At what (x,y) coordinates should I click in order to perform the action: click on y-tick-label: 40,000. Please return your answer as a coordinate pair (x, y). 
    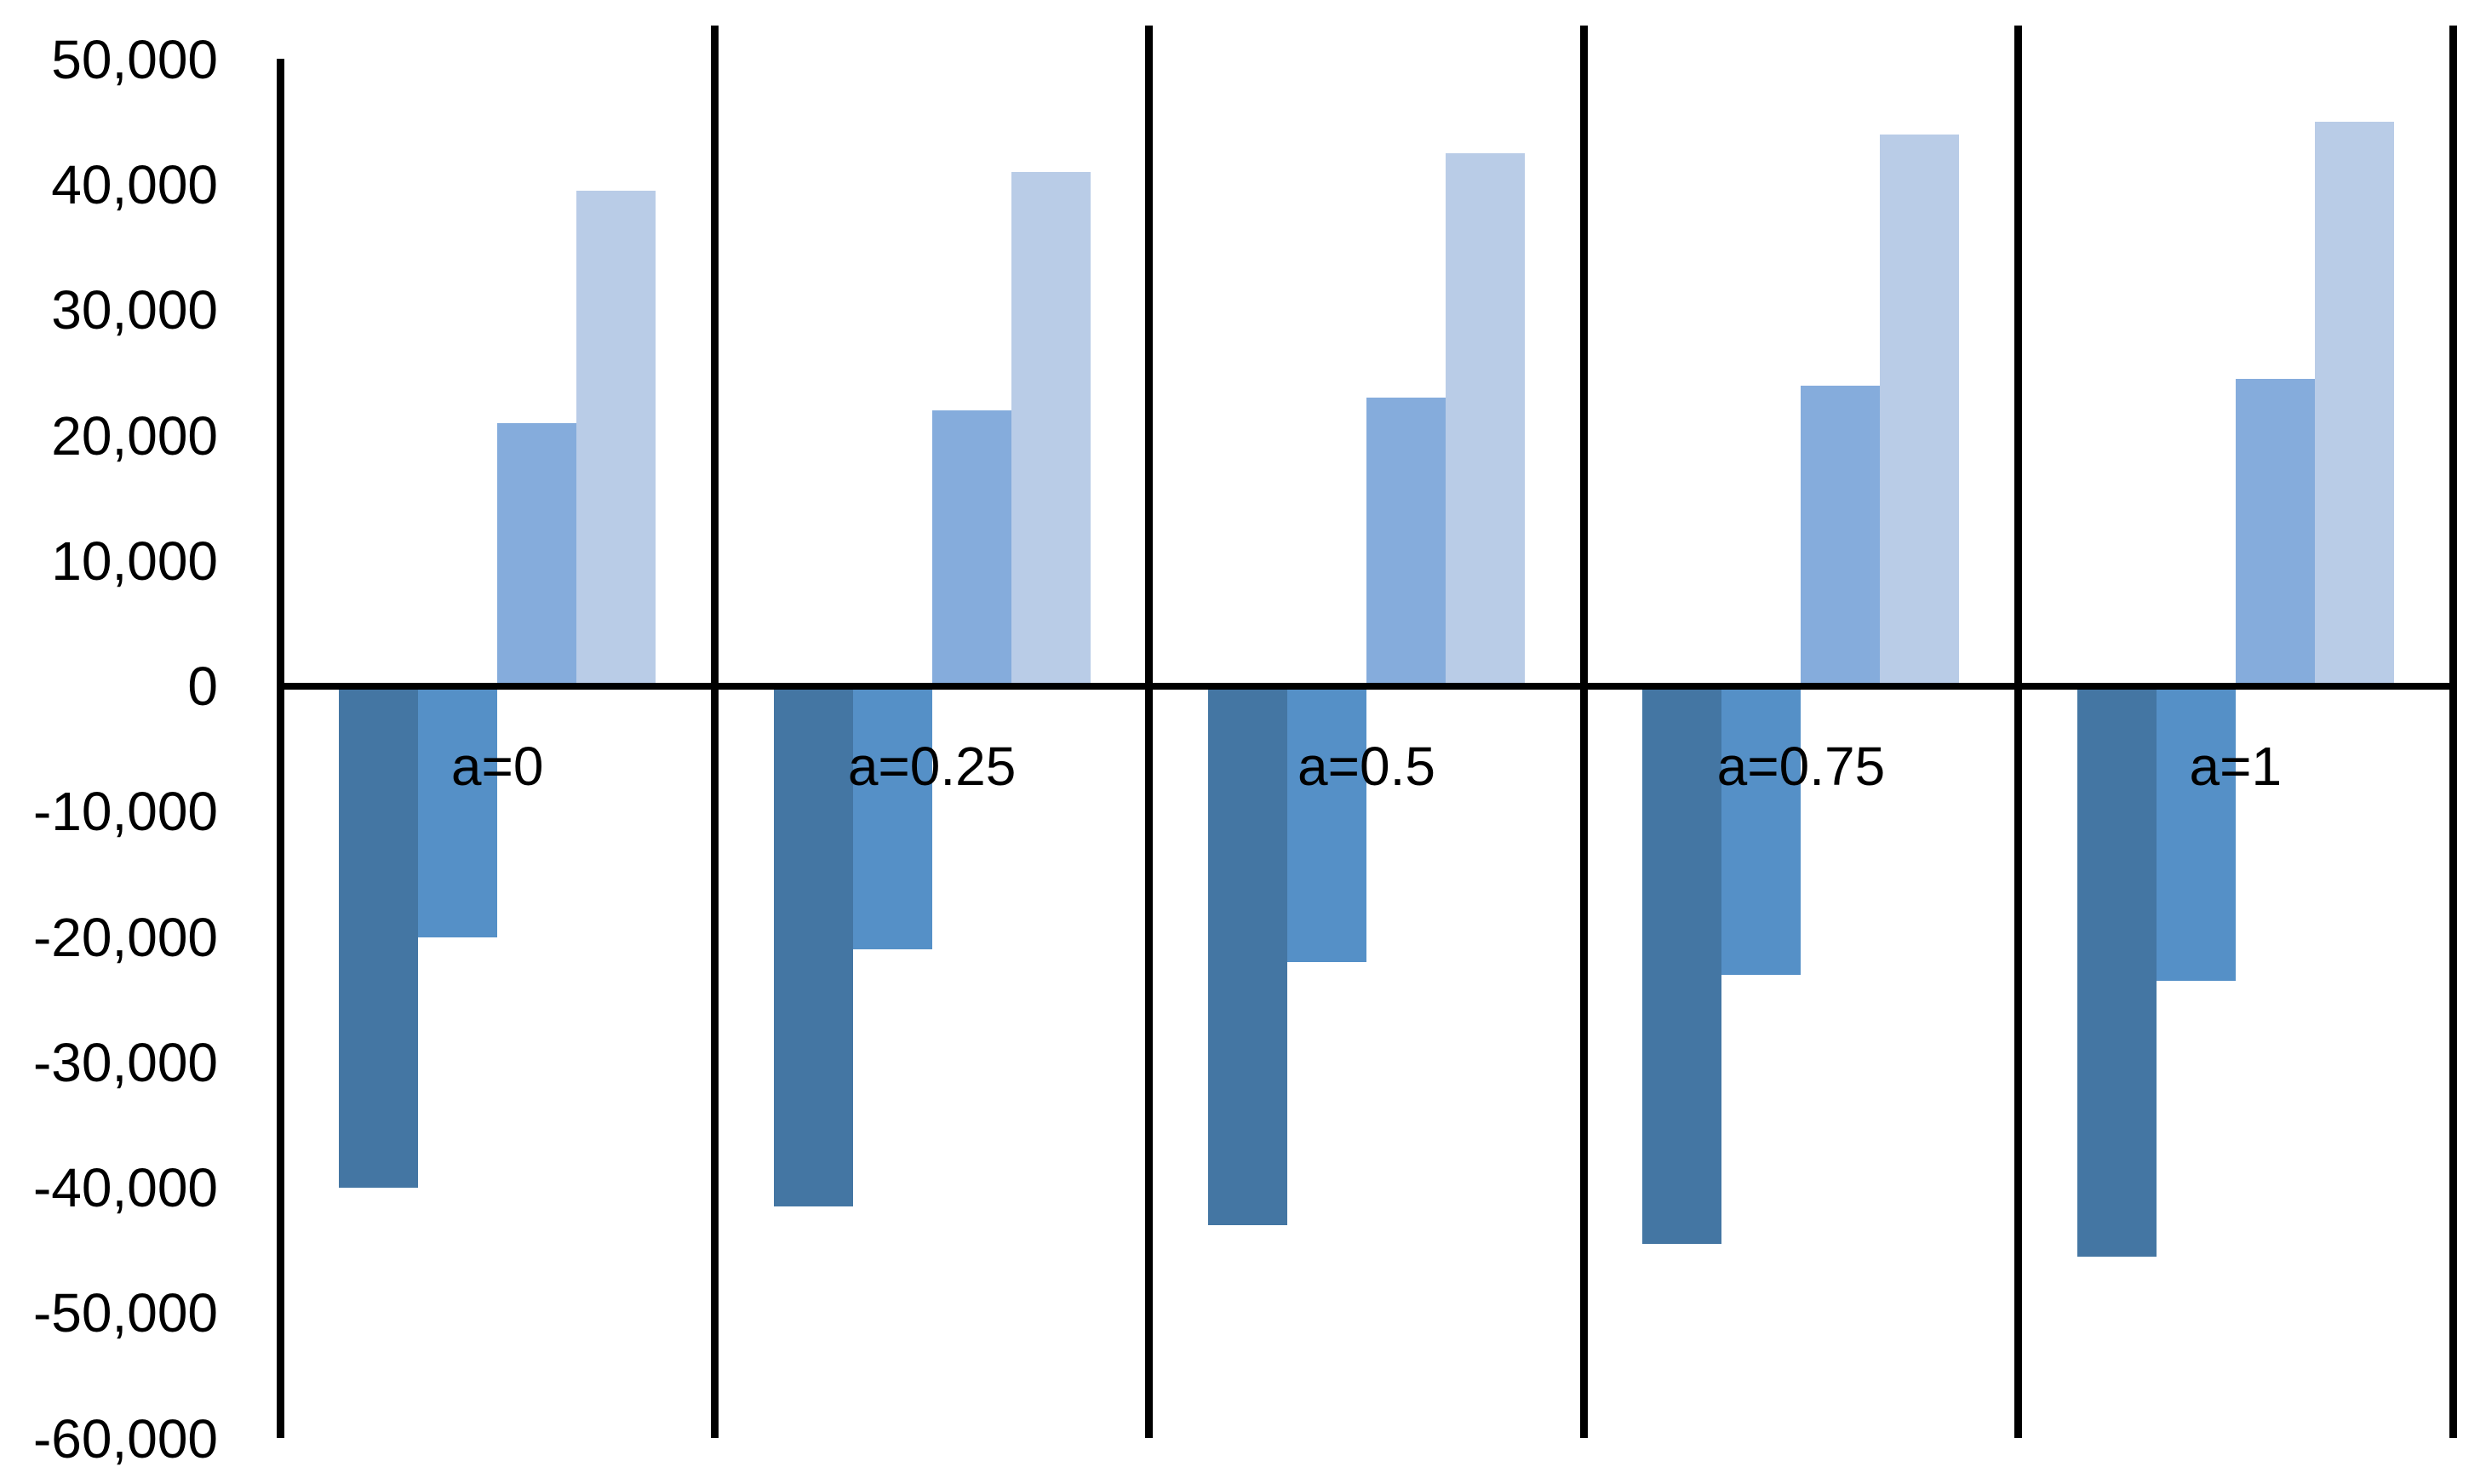
    Looking at the image, I should click on (134, 184).